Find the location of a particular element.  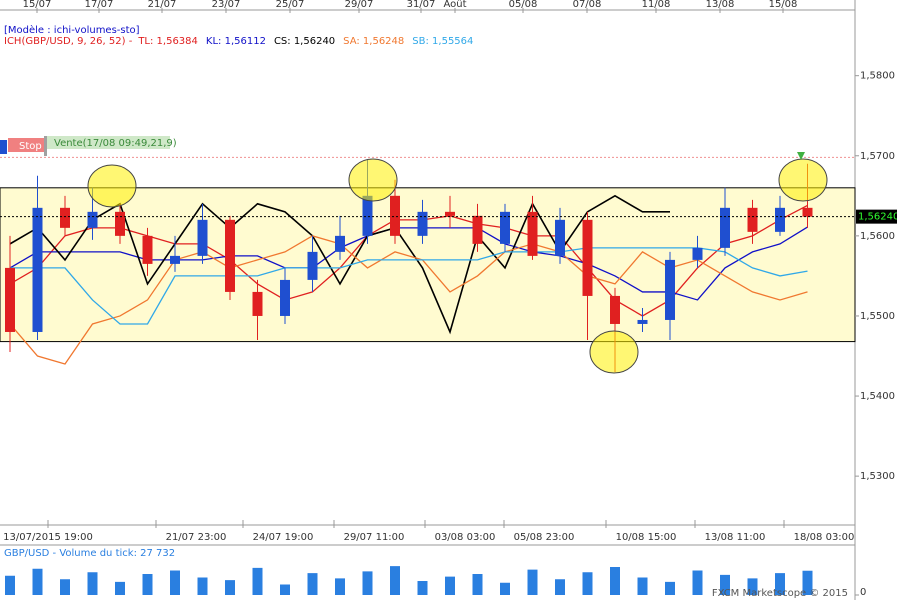

stop-box is located at coordinates (26, 145).